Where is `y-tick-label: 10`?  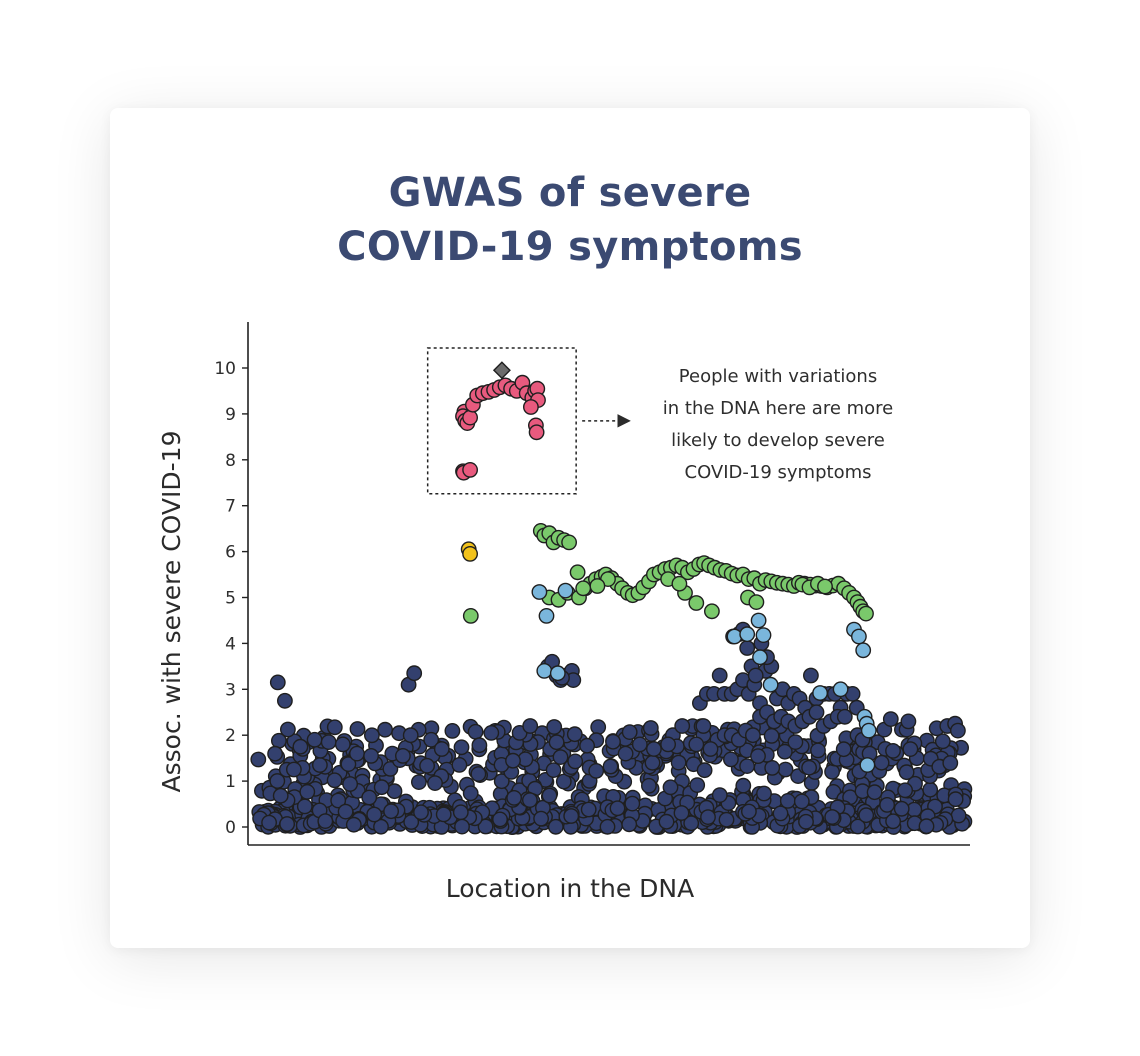 y-tick-label: 10 is located at coordinates (225, 369).